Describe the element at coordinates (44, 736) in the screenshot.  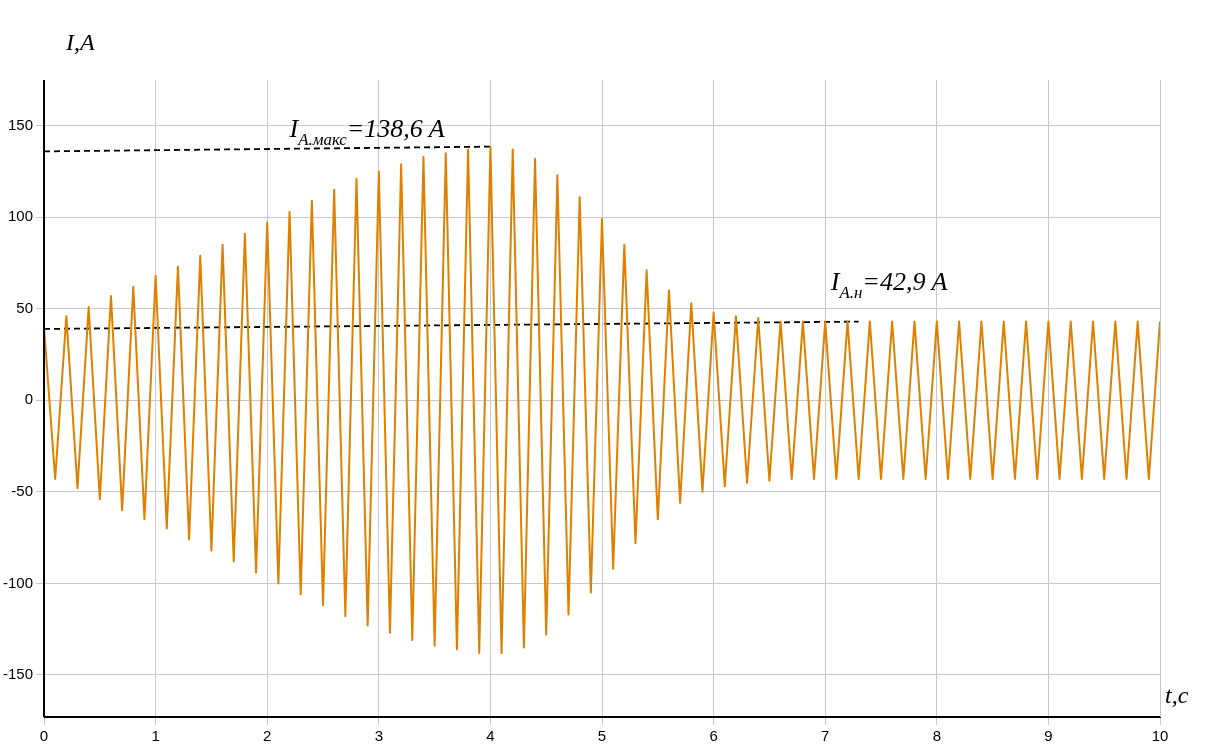
I see `x-tick-label: 0` at that location.